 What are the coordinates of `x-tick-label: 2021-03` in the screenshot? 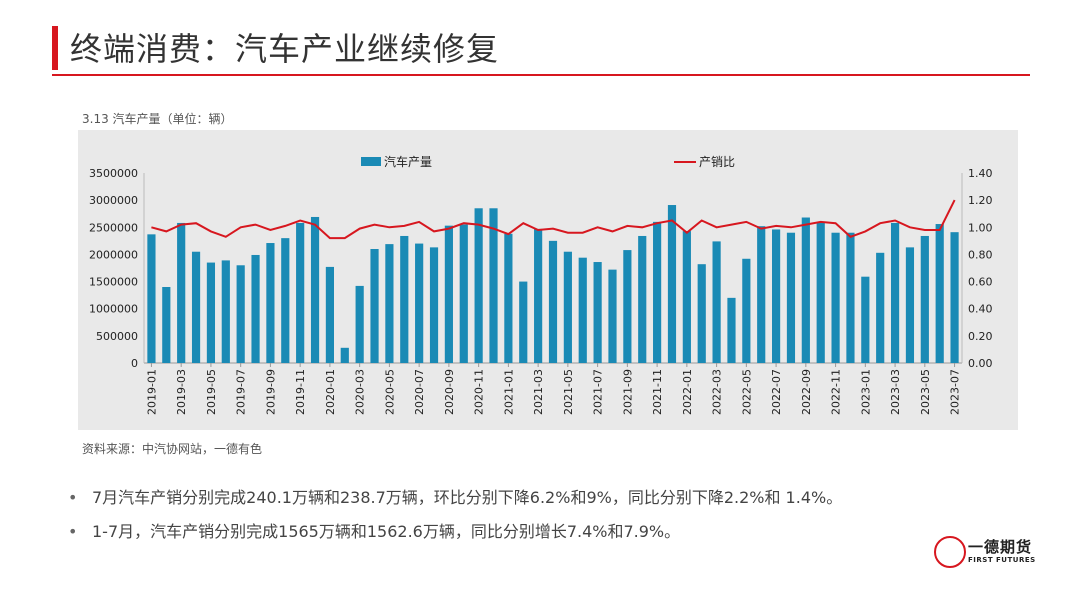 It's located at (538, 392).